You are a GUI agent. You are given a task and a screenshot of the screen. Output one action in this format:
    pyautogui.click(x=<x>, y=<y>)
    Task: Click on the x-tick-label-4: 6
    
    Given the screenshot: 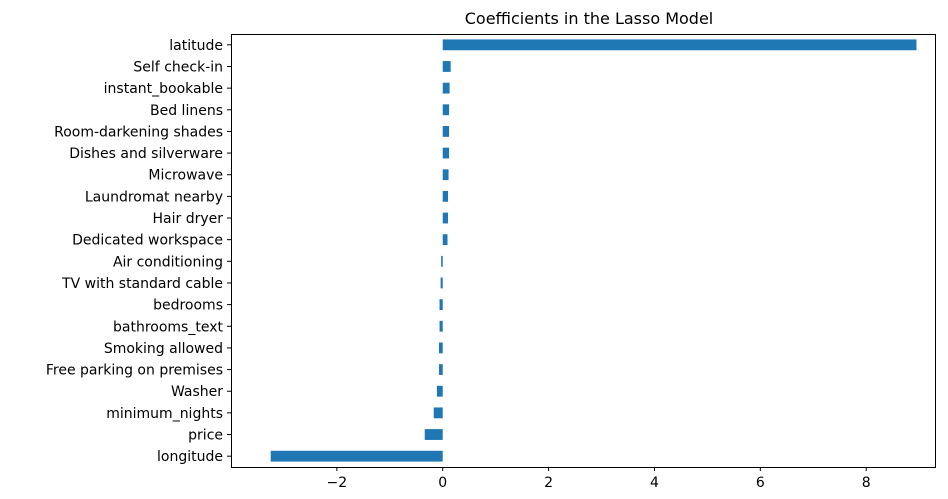 What is the action you would take?
    pyautogui.click(x=760, y=483)
    